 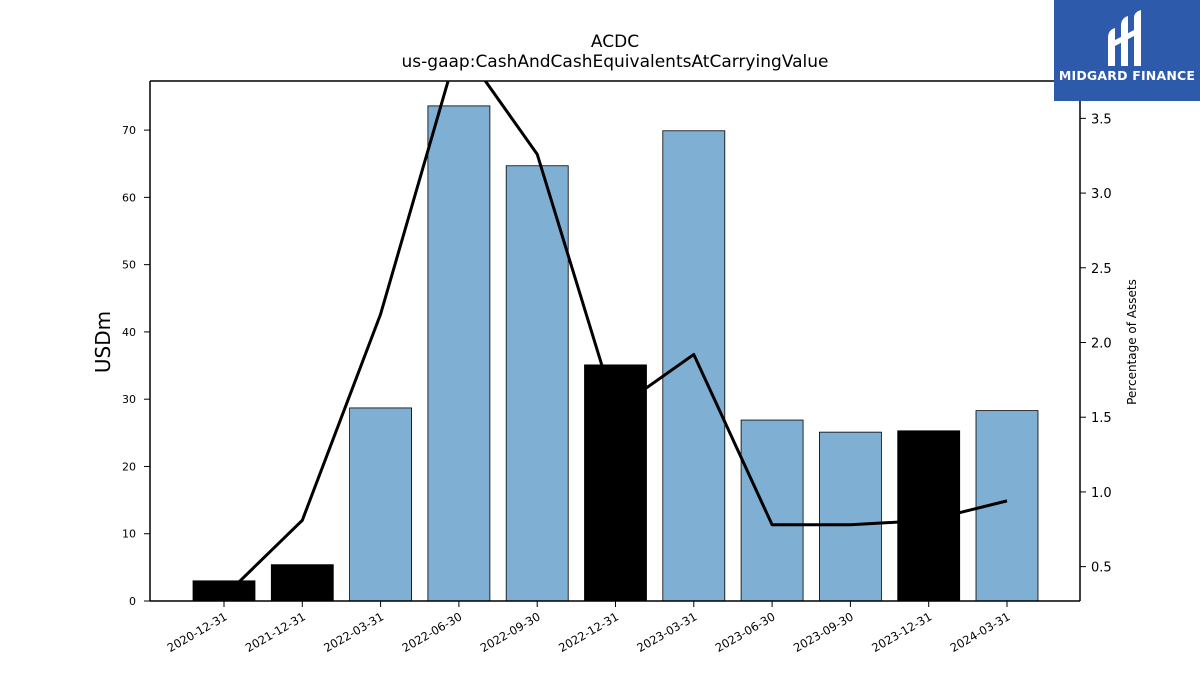 What do you see at coordinates (275, 632) in the screenshot?
I see `x-tick-label-2021-12-31: 2021-12-31` at bounding box center [275, 632].